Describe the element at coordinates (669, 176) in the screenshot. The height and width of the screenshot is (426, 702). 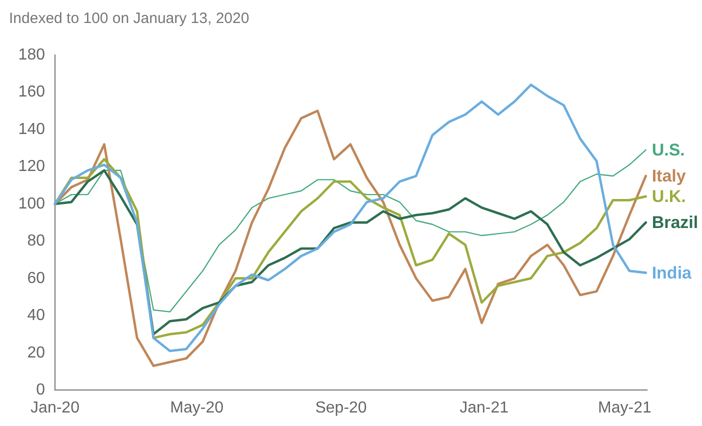
I see `series-label: Italy` at that location.